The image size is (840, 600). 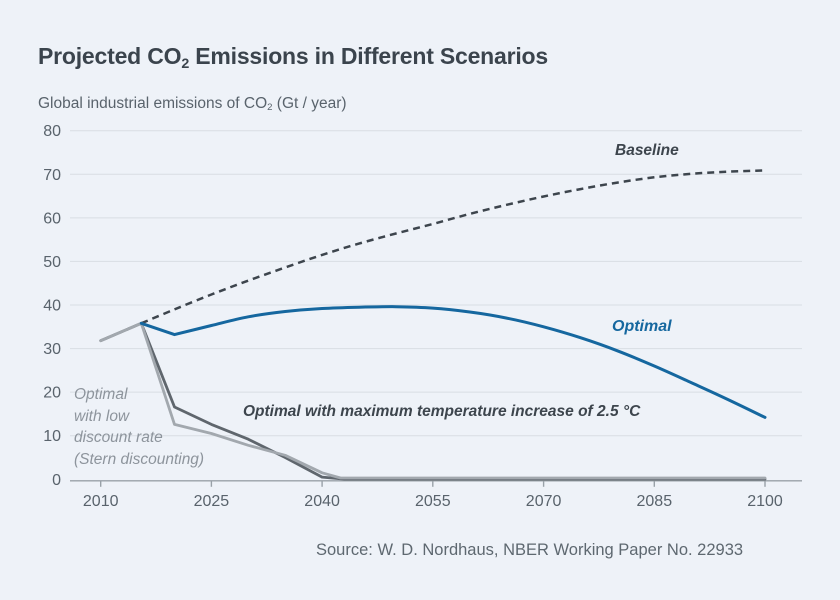 What do you see at coordinates (368, 56) in the screenshot?
I see `chart-title-text-end: Emissions in Different Scenarios` at bounding box center [368, 56].